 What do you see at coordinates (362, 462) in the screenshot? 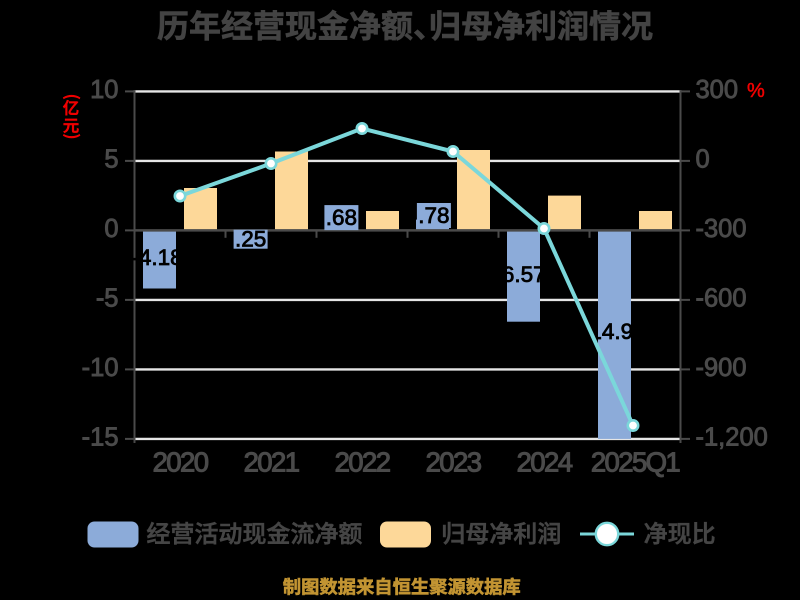
I see `svg-text: 2022` at bounding box center [362, 462].